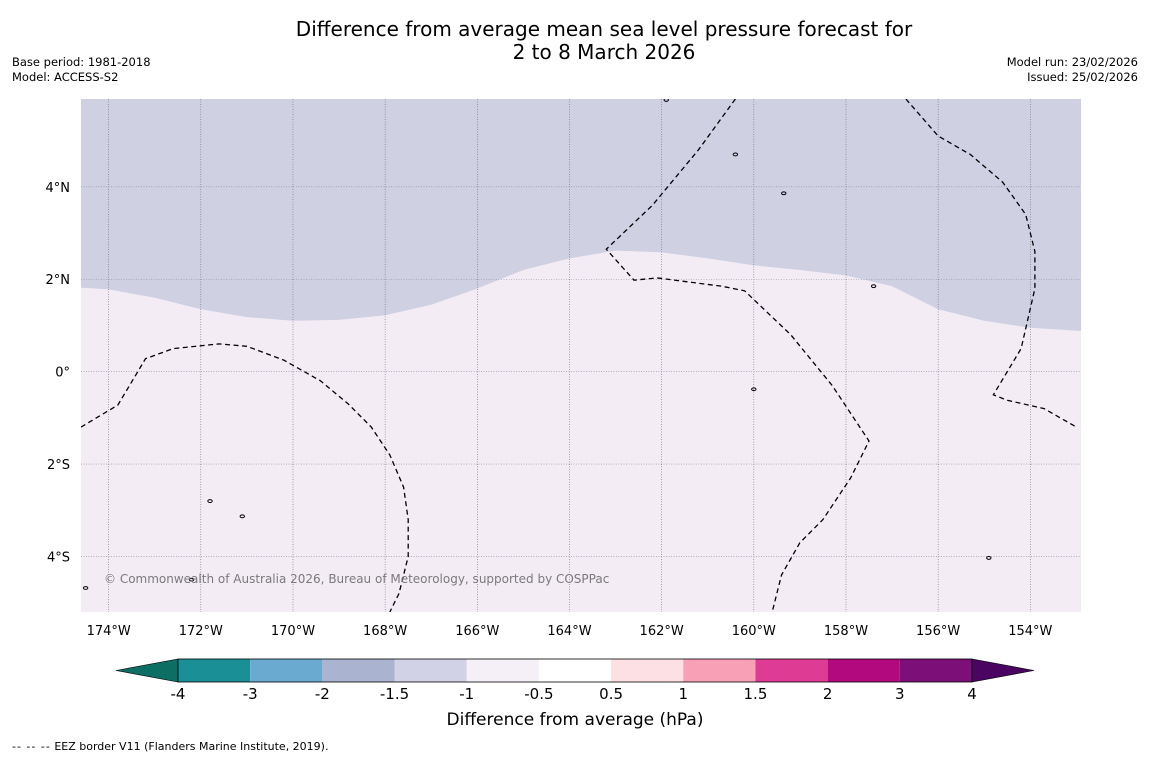 The width and height of the screenshot is (1150, 758). I want to click on lon-tick-label: 170°W, so click(293, 631).